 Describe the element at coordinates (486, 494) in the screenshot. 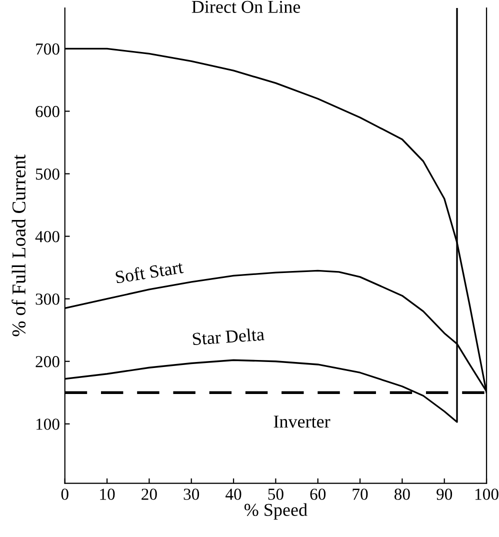

I see `x-tick-label: 100` at that location.